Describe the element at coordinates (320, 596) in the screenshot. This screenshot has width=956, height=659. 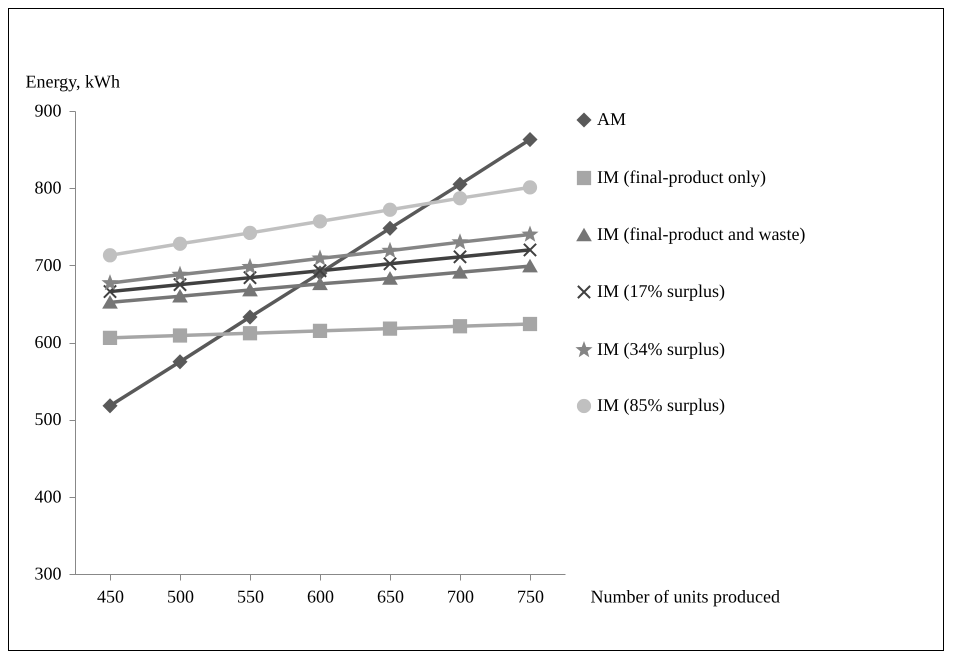
I see `x-tick-label: 600` at that location.